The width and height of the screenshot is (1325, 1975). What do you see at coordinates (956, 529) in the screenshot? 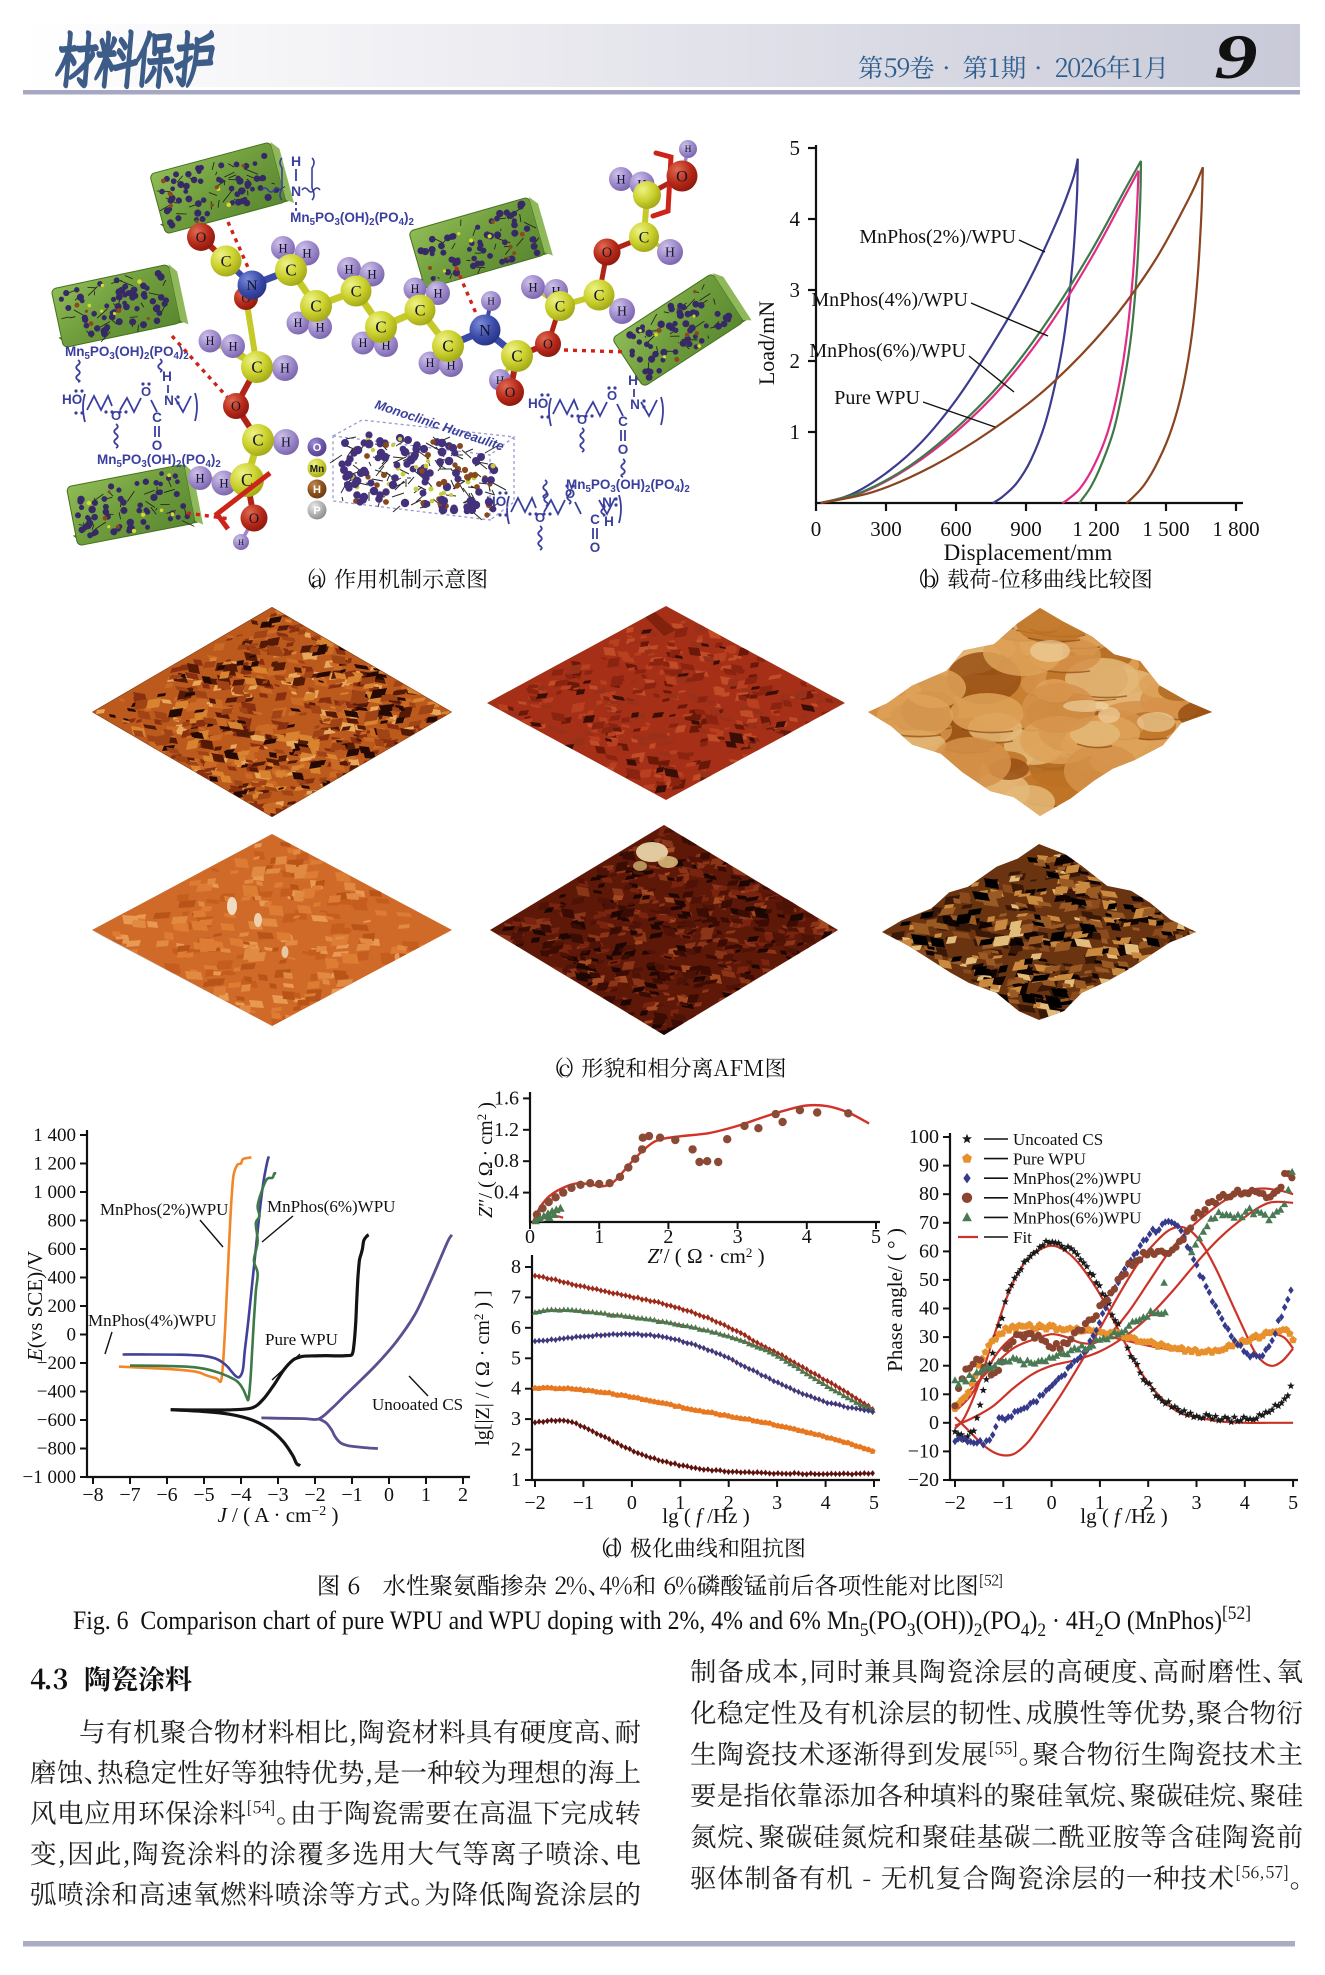
I see `svg-text: 600` at bounding box center [956, 529].